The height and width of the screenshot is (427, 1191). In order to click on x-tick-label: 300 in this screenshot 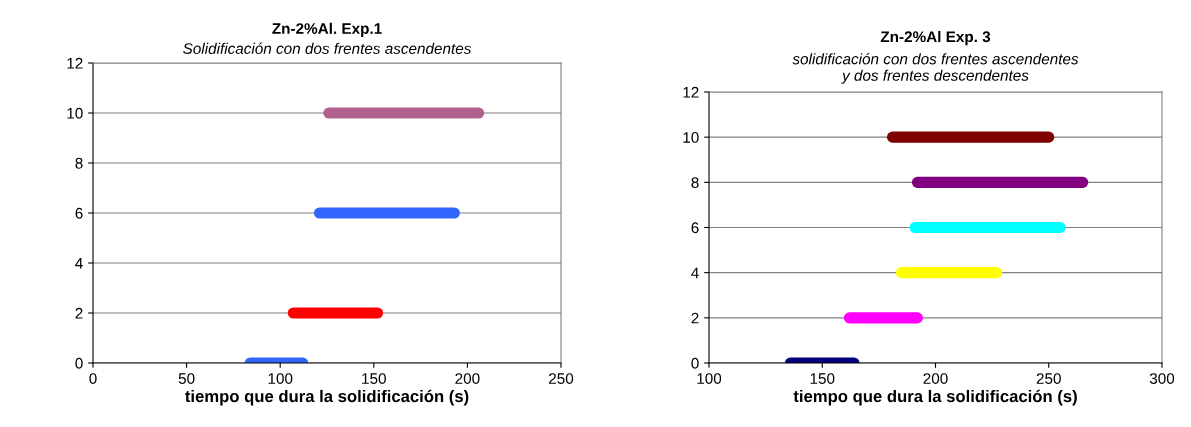, I will do `click(1162, 378)`.